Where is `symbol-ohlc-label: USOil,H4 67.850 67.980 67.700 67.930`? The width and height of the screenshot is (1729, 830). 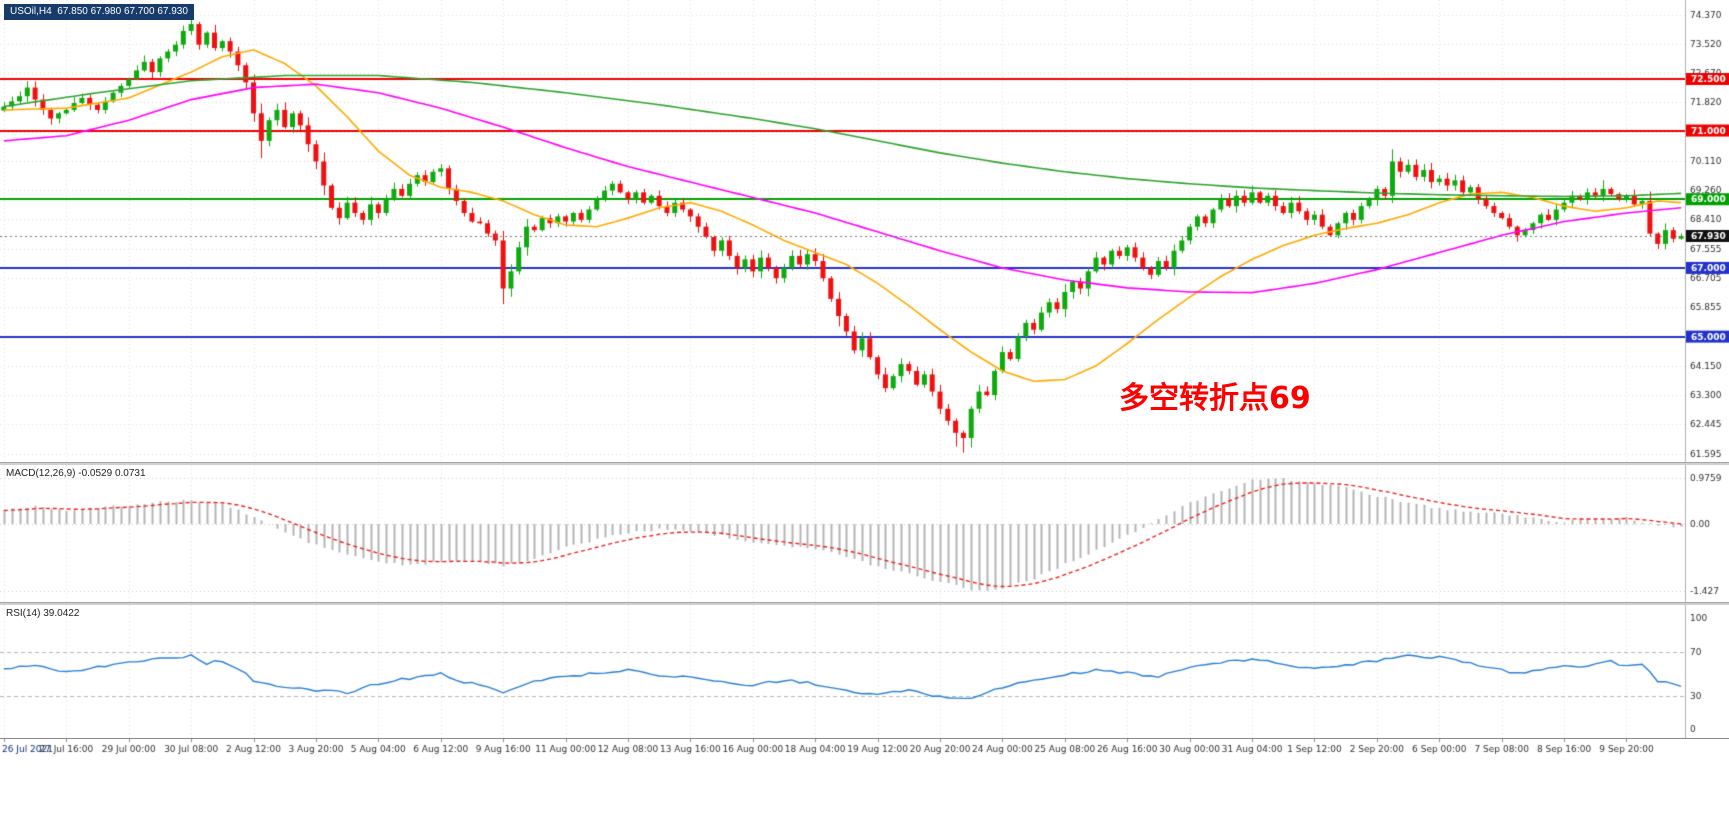
symbol-ohlc-label: USOil,H4 67.850 67.980 67.700 67.930 is located at coordinates (99, 12).